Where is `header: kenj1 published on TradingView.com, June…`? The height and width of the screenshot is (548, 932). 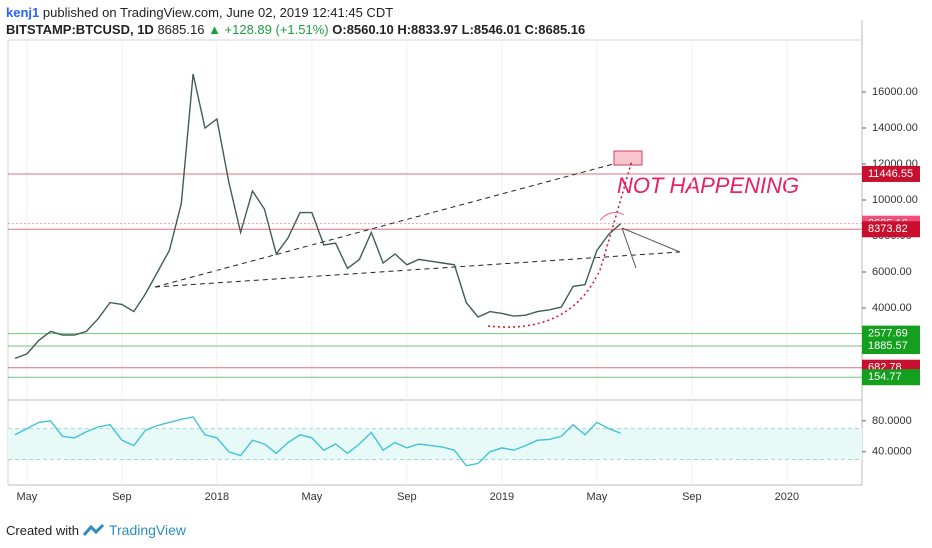
header: kenj1 published on TradingView.com, June… is located at coordinates (295, 21).